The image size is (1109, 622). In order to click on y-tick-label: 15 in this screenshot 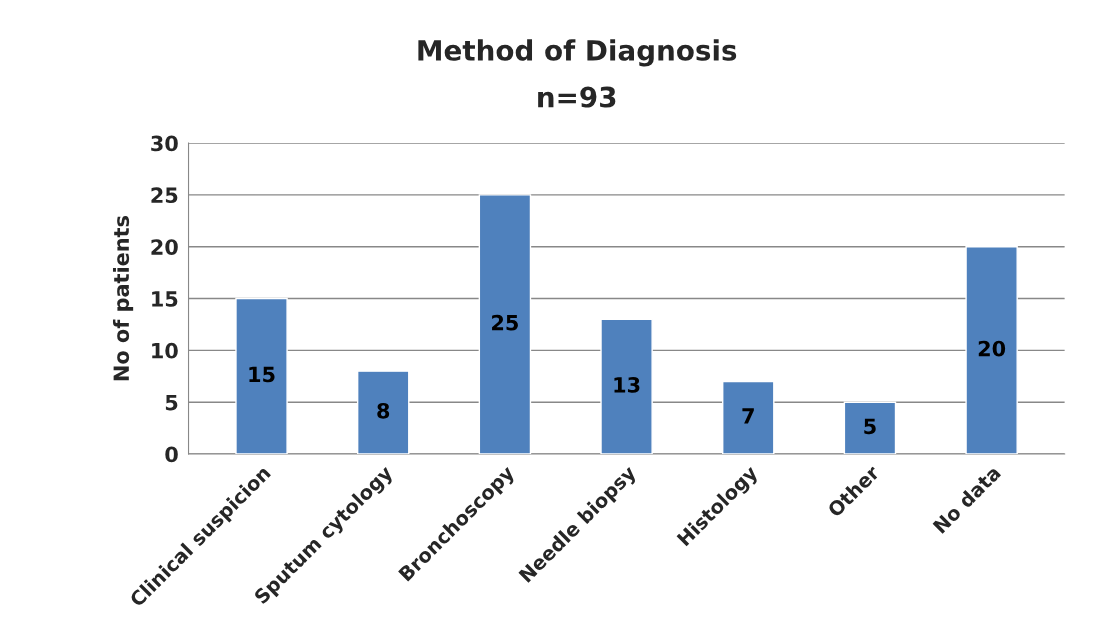, I will do `click(165, 299)`.